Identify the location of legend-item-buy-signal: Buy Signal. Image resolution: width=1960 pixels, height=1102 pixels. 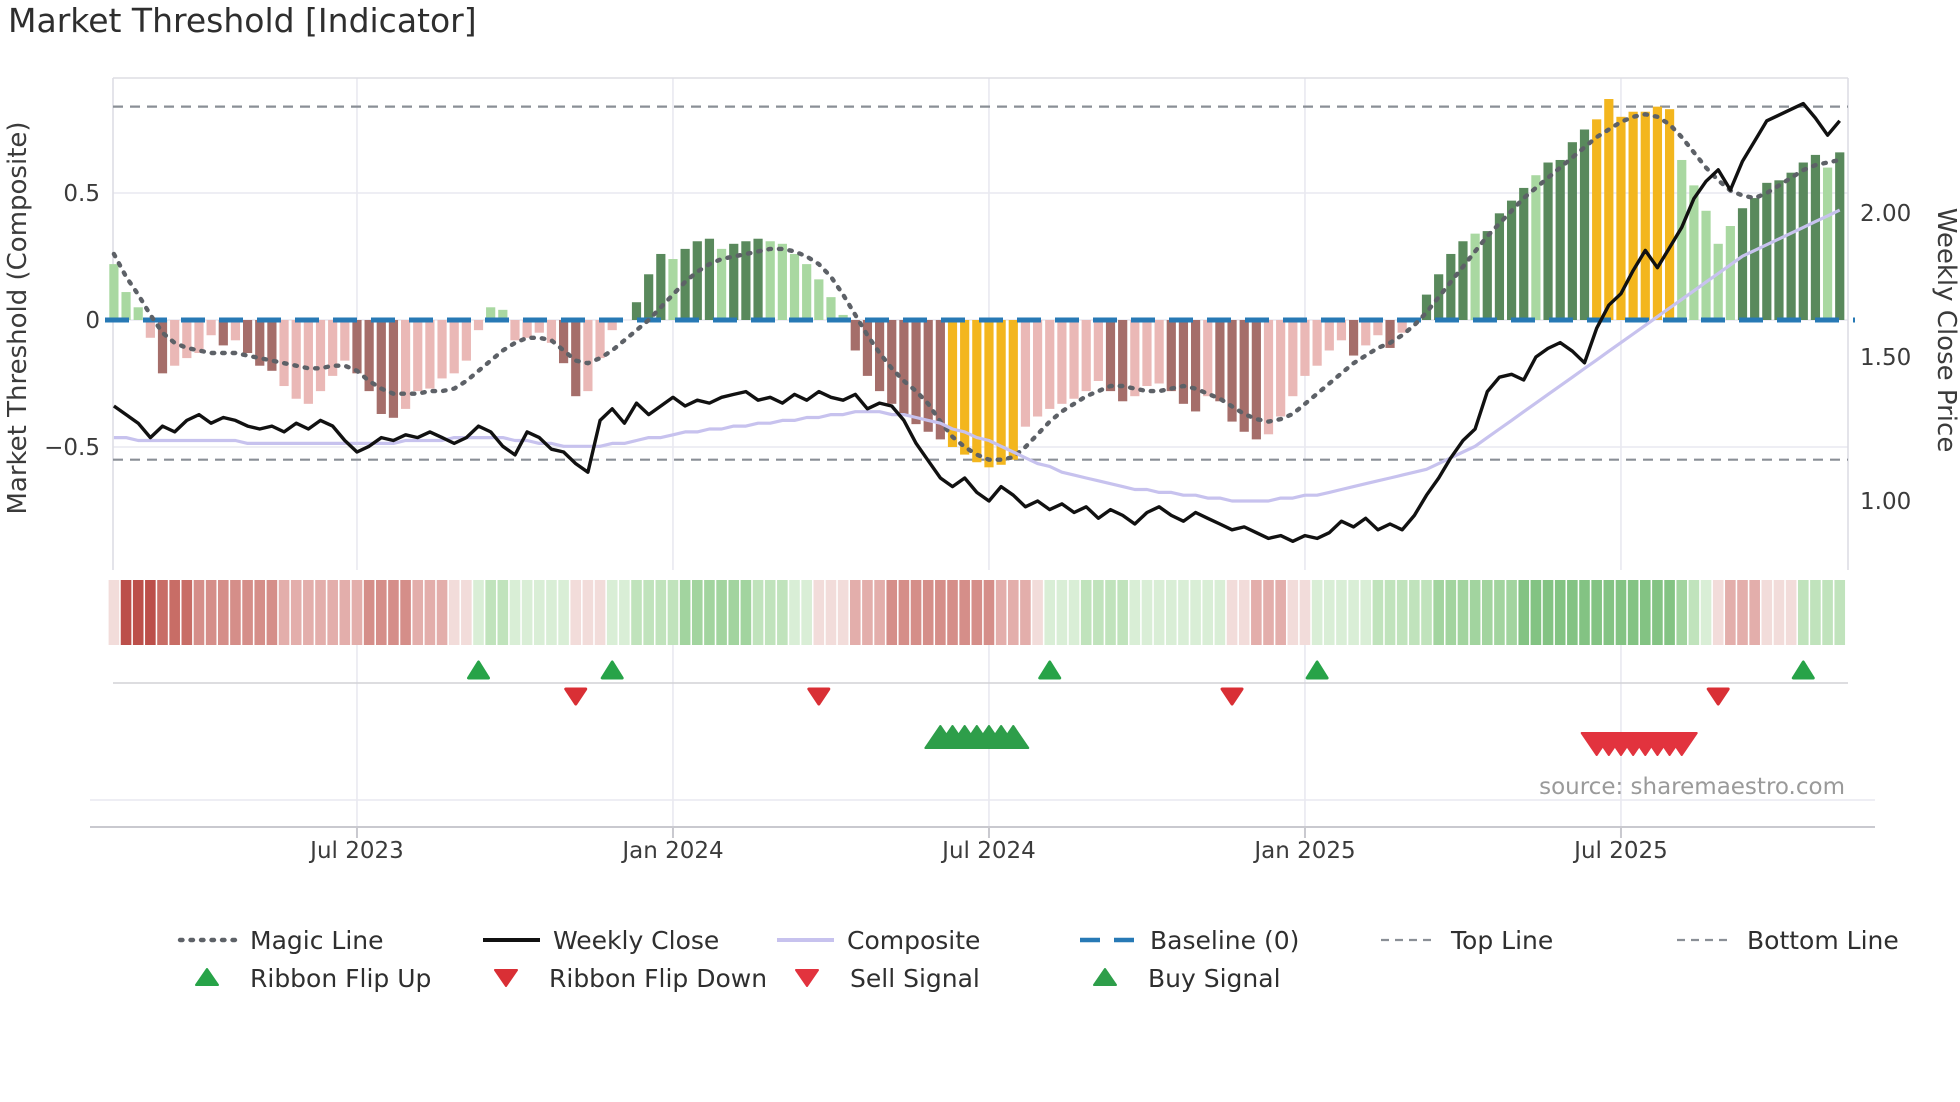
(1187, 978).